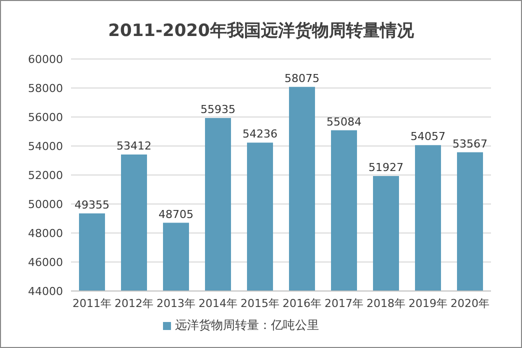 This screenshot has height=348, width=522. What do you see at coordinates (45, 262) in the screenshot?
I see `y-tick-label: 46000` at bounding box center [45, 262].